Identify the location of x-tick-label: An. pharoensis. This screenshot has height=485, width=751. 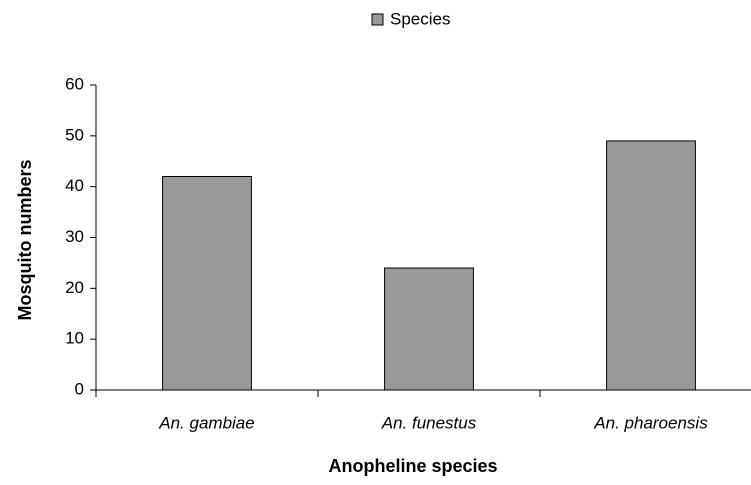
(650, 422).